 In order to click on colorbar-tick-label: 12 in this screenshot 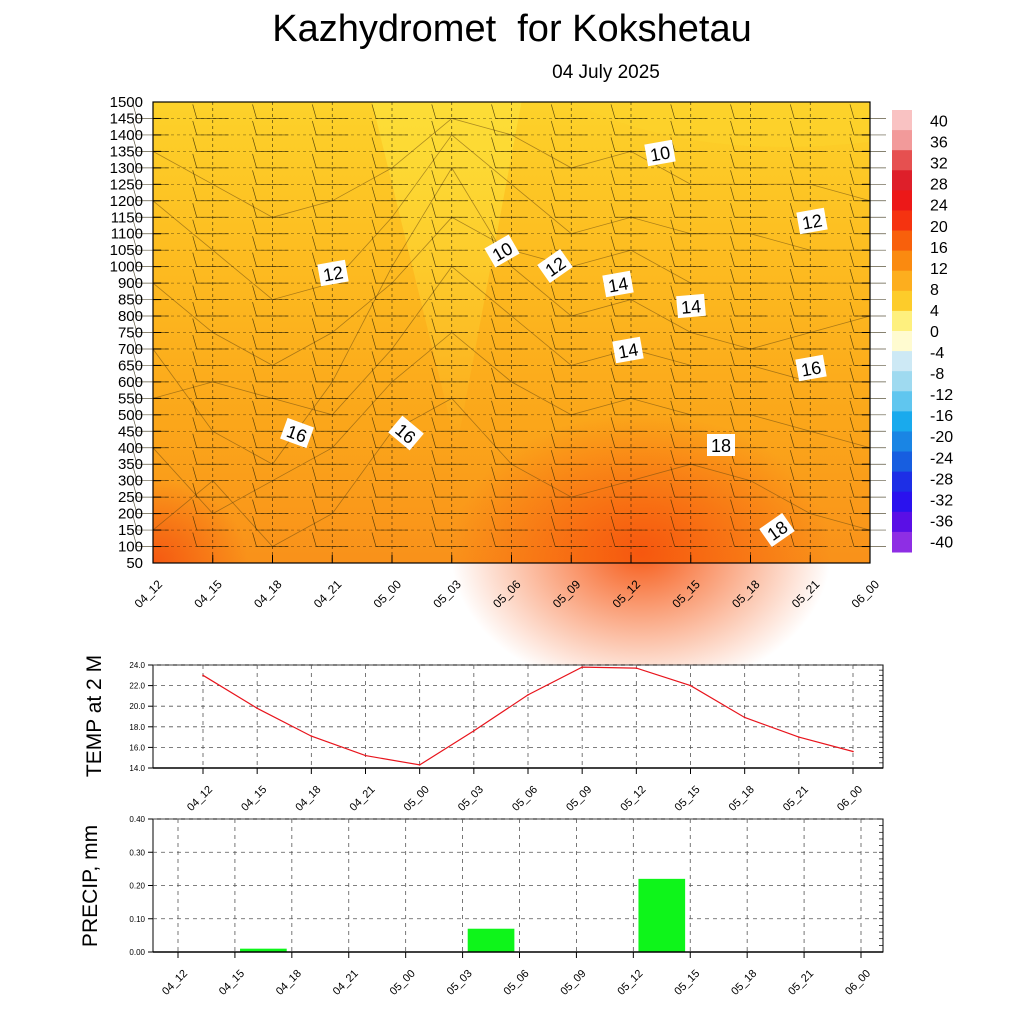, I will do `click(939, 269)`.